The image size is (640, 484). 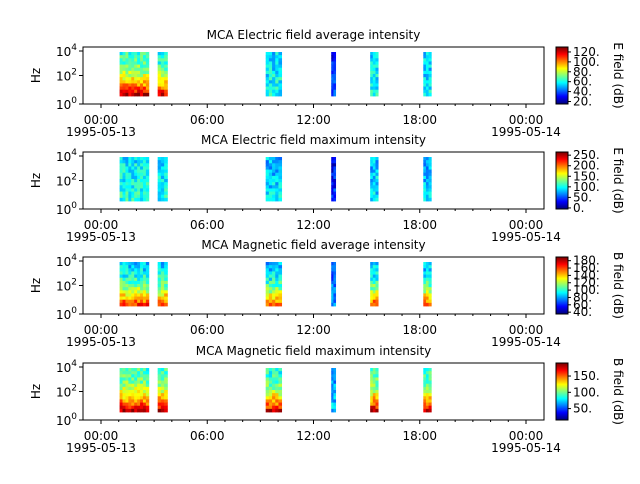 What do you see at coordinates (207, 120) in the screenshot?
I see `x-tick-label: 06:00` at bounding box center [207, 120].